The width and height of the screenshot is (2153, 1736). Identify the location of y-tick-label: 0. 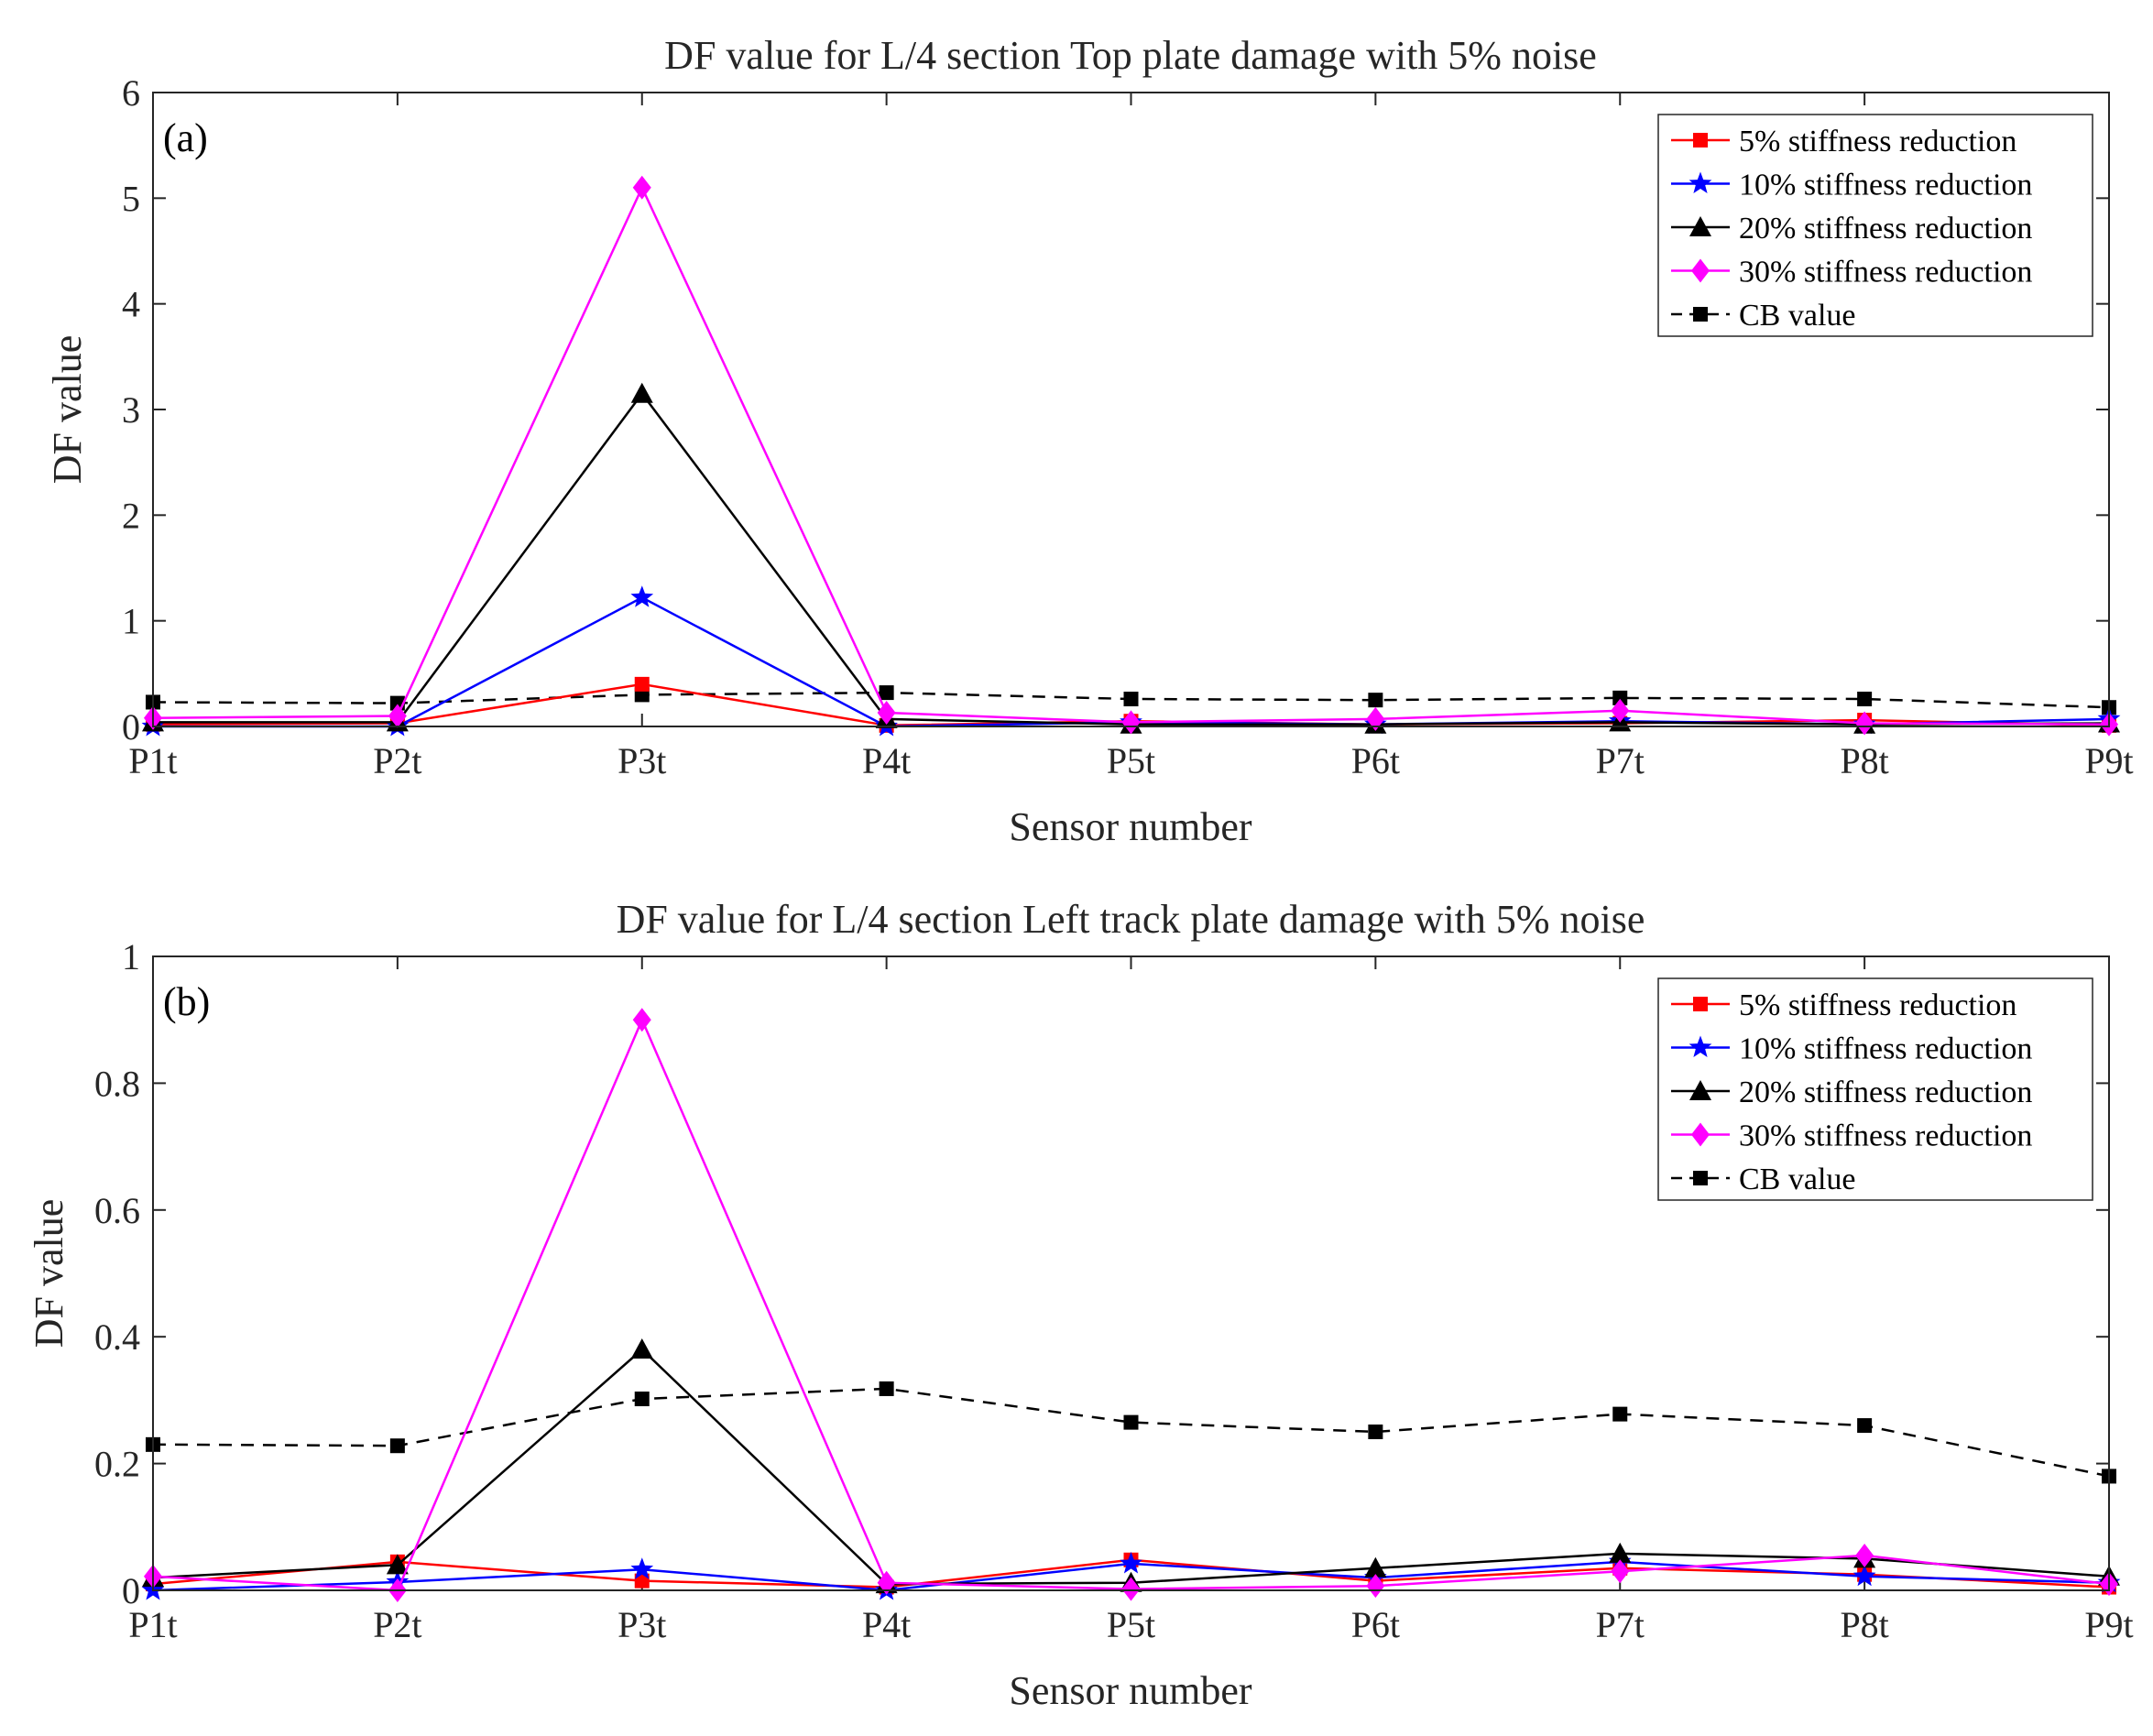
(131, 1591).